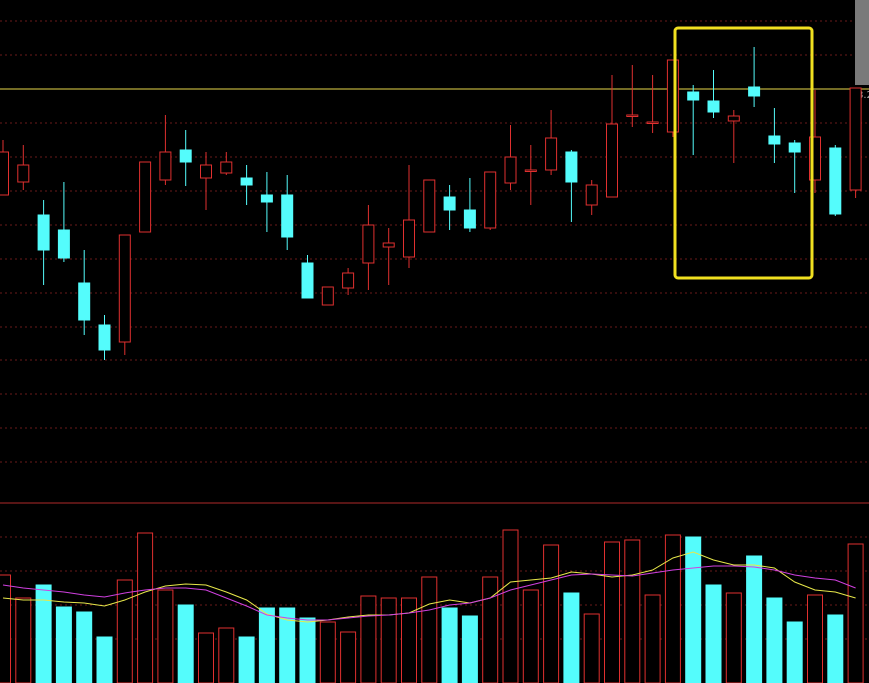 The image size is (869, 683). Describe the element at coordinates (863, 95) in the screenshot. I see `reference-label: 8.2` at that location.